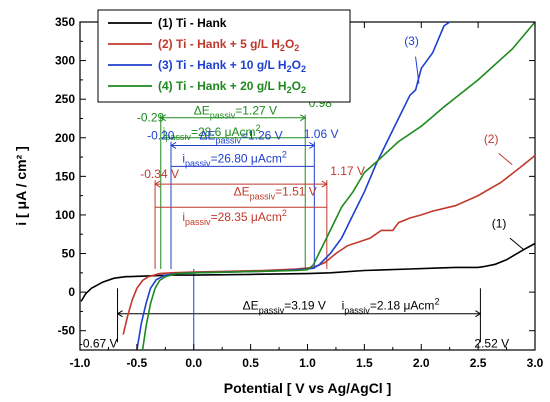  I want to click on y-tick-label: 300, so click(65, 61).